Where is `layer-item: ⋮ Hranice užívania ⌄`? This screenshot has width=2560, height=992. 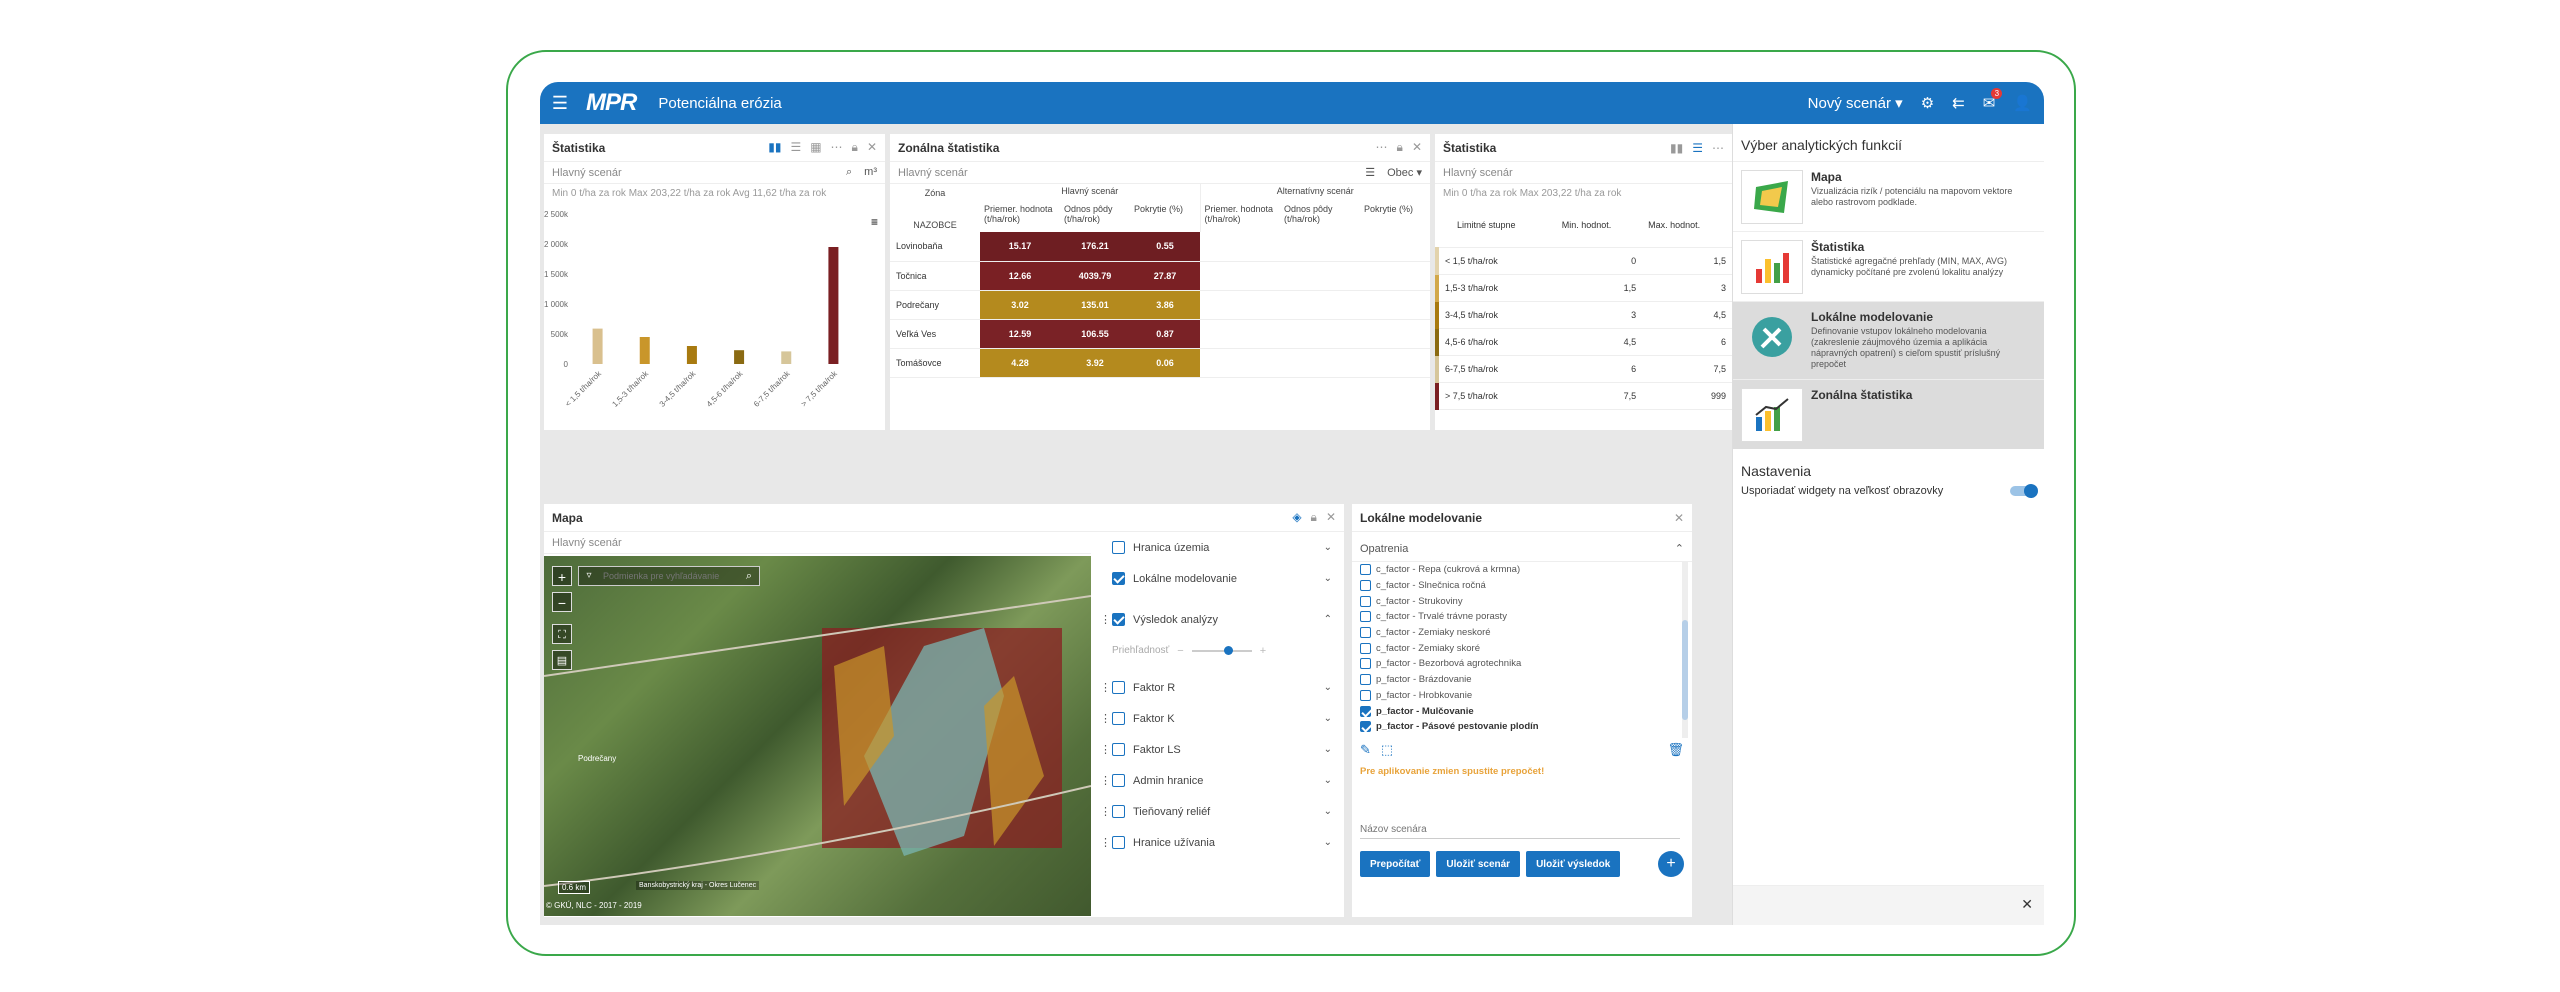 layer-item: ⋮ Hranice užívania ⌄ is located at coordinates (1217, 842).